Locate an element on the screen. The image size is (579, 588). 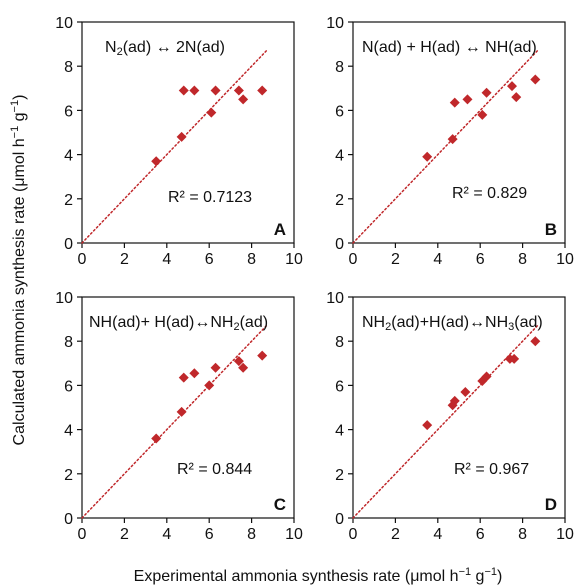
panel-letter: D is located at coordinates (551, 504).